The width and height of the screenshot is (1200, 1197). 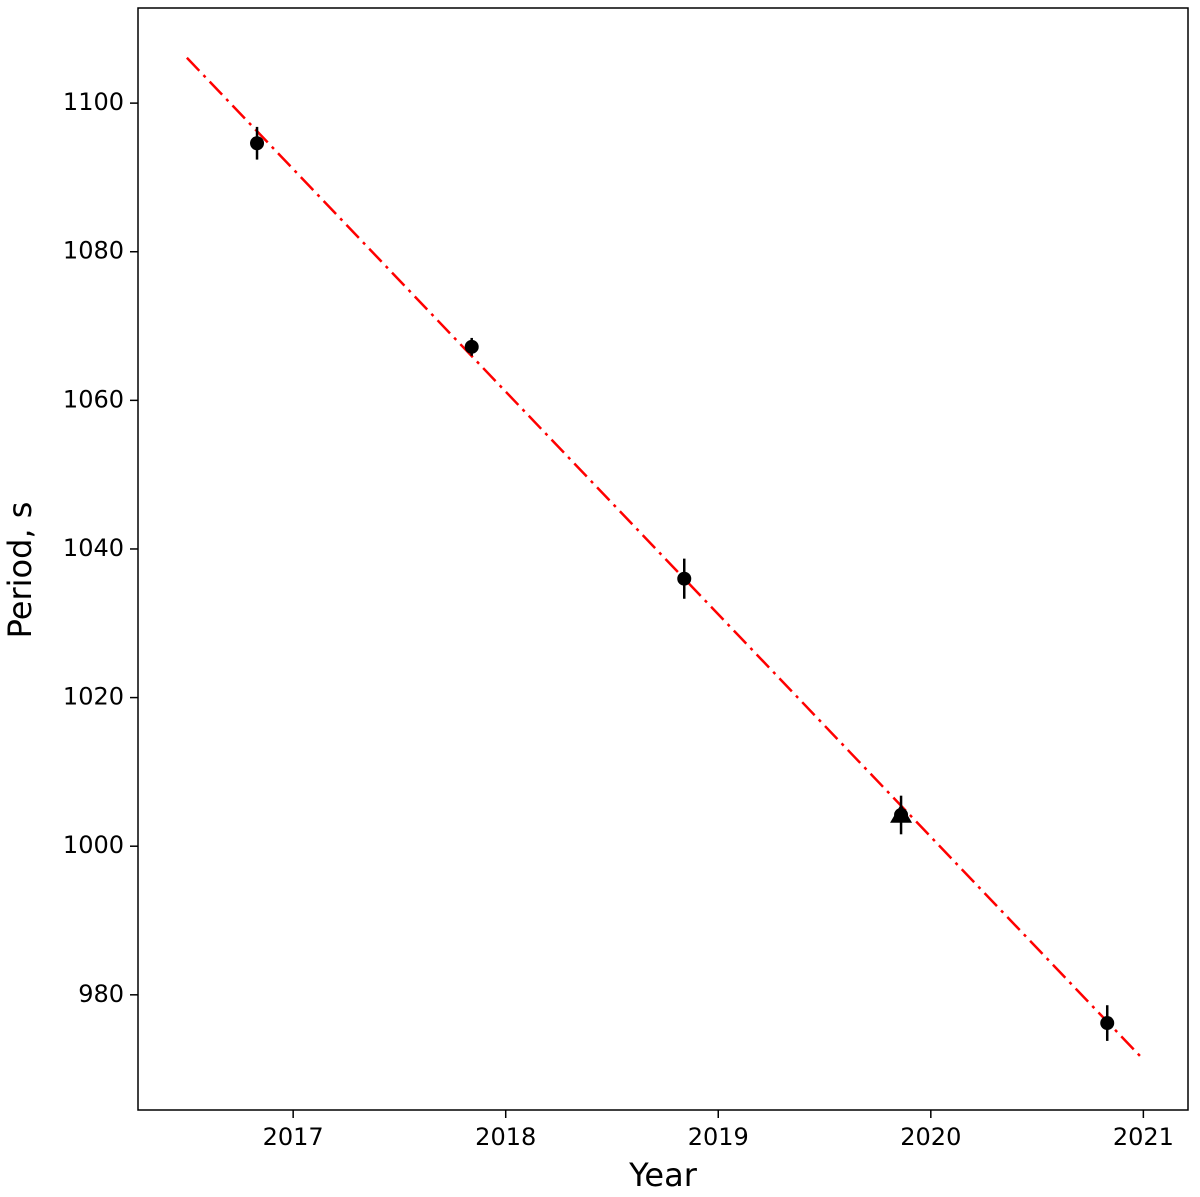 What do you see at coordinates (901, 813) in the screenshot?
I see `triangle-marker` at bounding box center [901, 813].